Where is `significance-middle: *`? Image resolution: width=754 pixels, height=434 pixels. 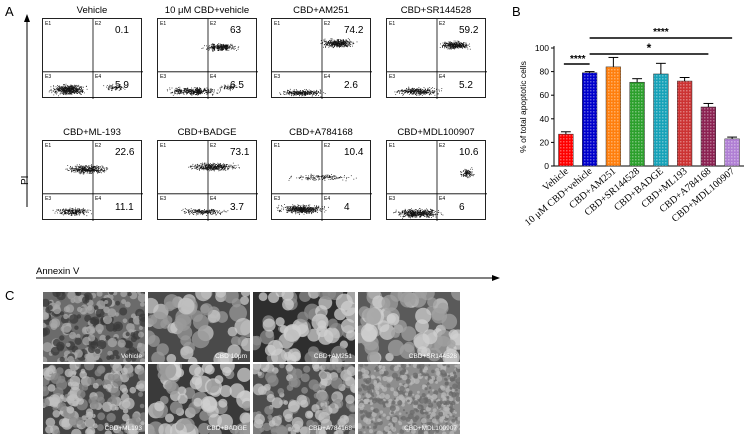
significance-middle: * is located at coordinates (649, 48).